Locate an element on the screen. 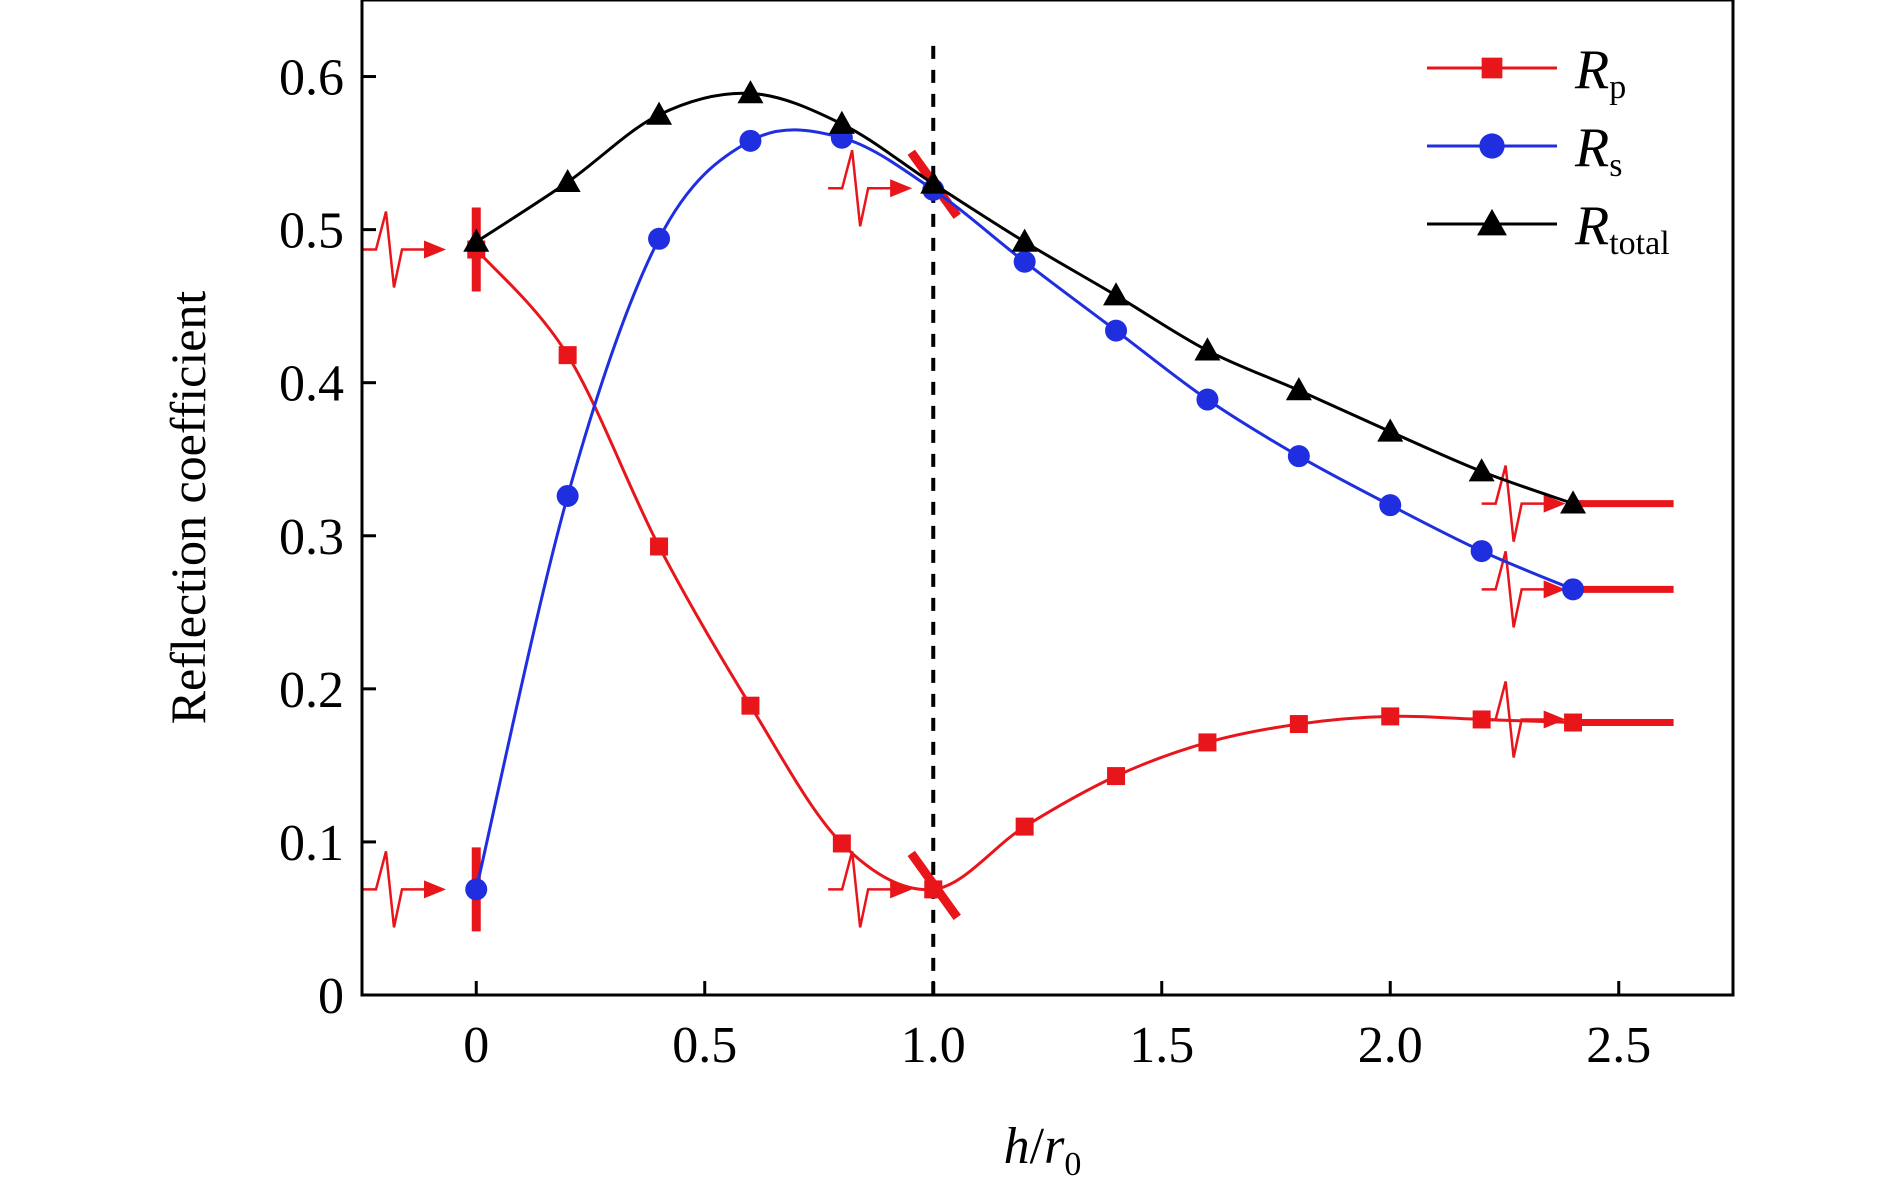 Image resolution: width=1890 pixels, height=1197 pixels. x-tick-label-1: 0.5 is located at coordinates (704, 1045).